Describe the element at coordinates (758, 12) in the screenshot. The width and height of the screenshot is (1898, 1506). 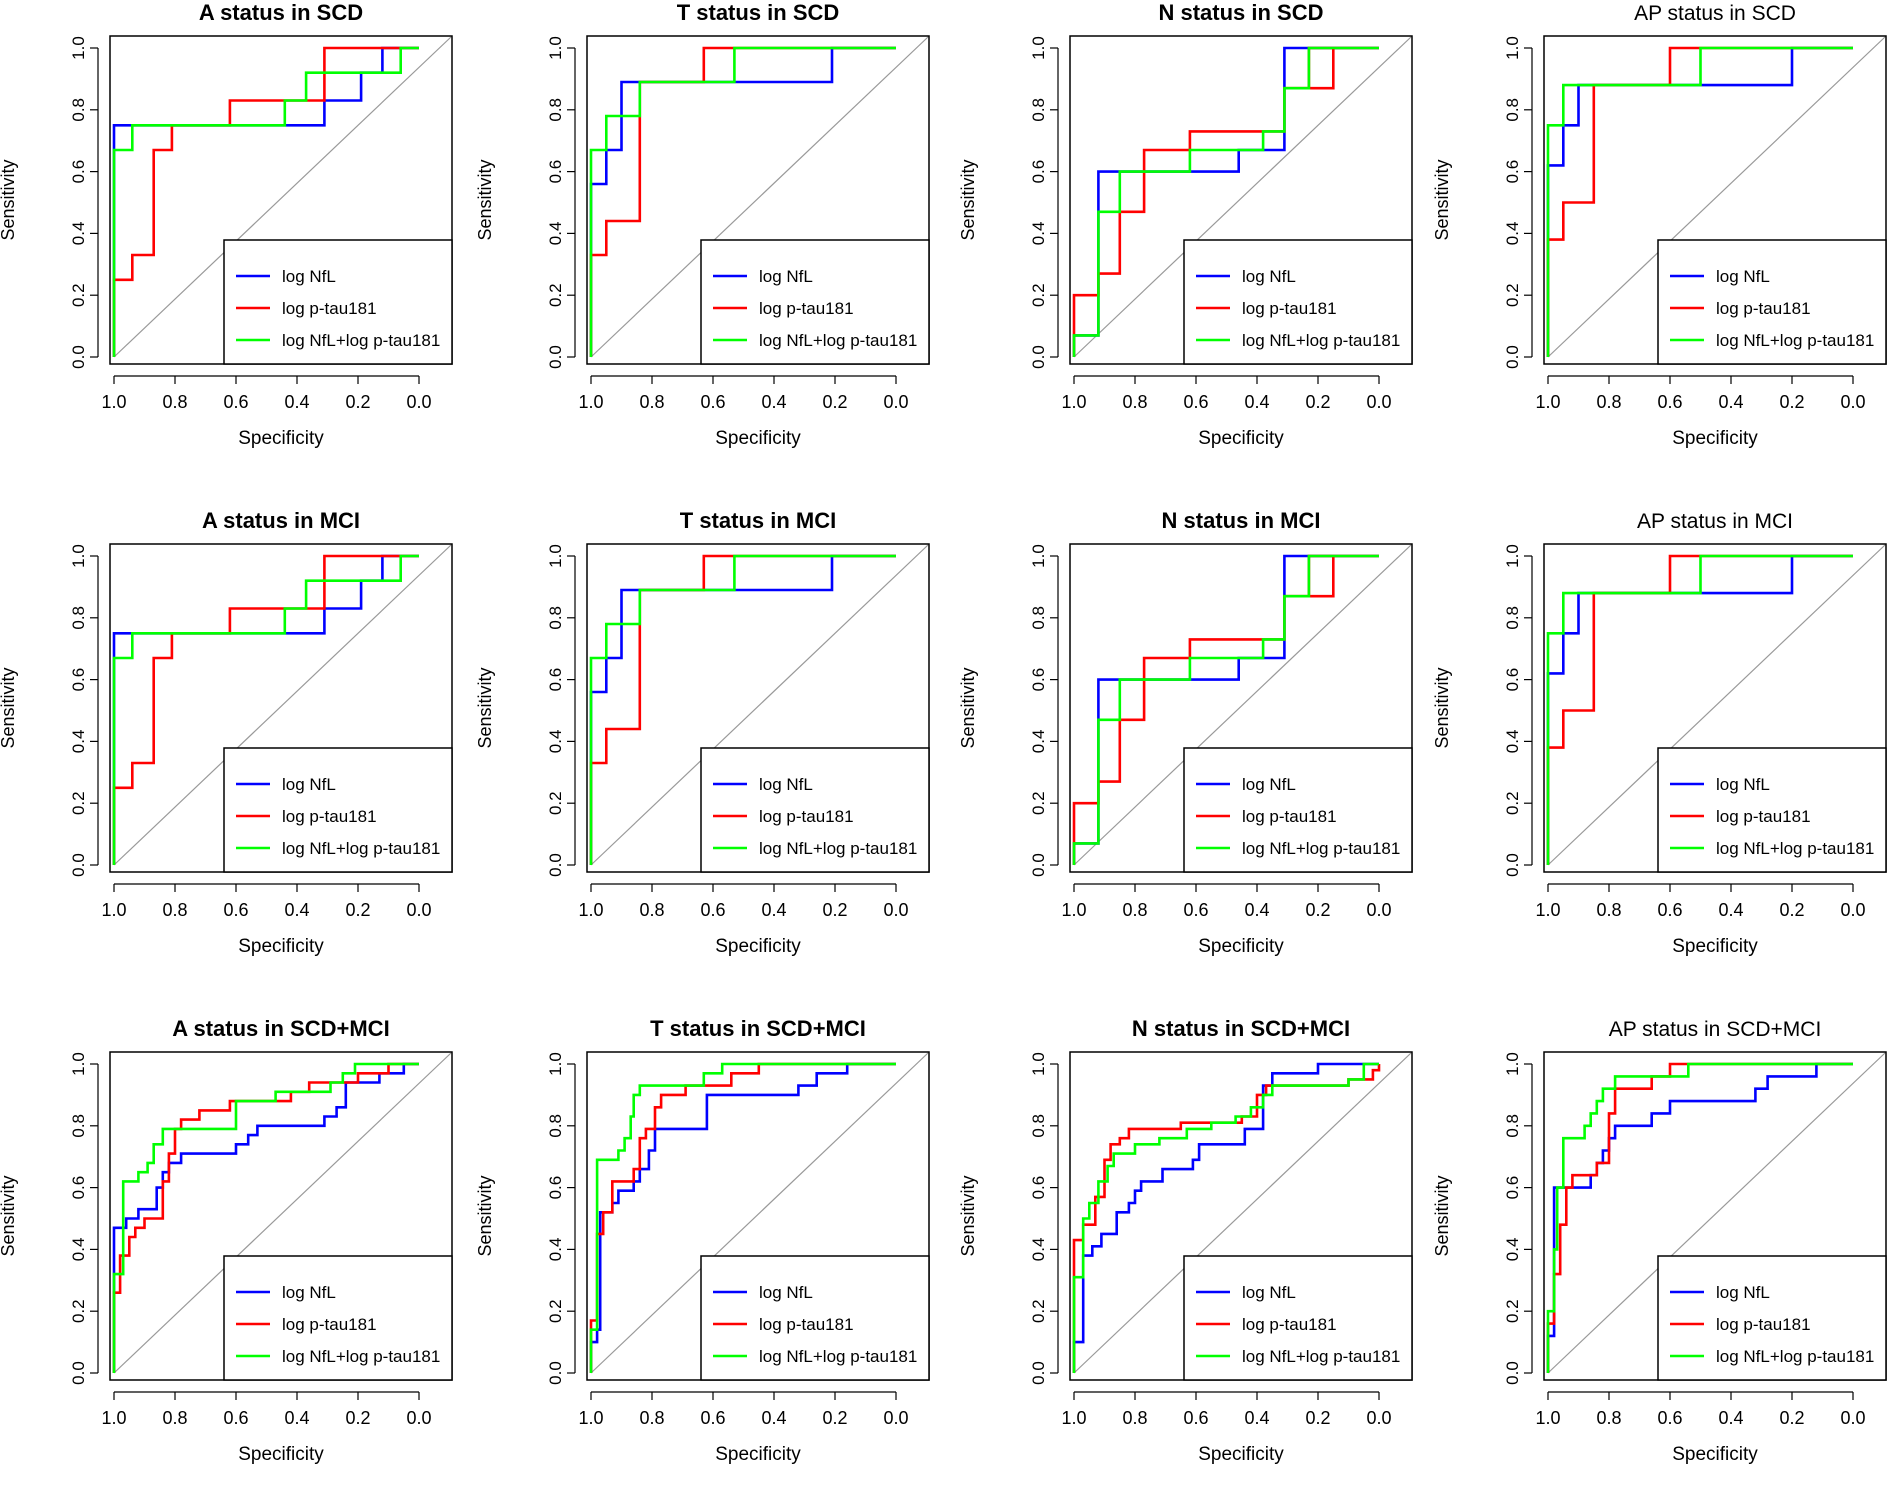
I see `chart-title: T status in SCD` at that location.